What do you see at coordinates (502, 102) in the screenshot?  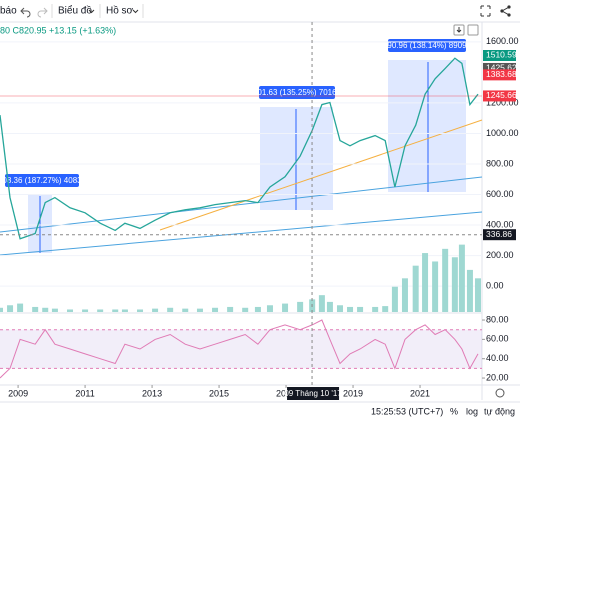 I see `y-tick-label: 1200.00` at bounding box center [502, 102].